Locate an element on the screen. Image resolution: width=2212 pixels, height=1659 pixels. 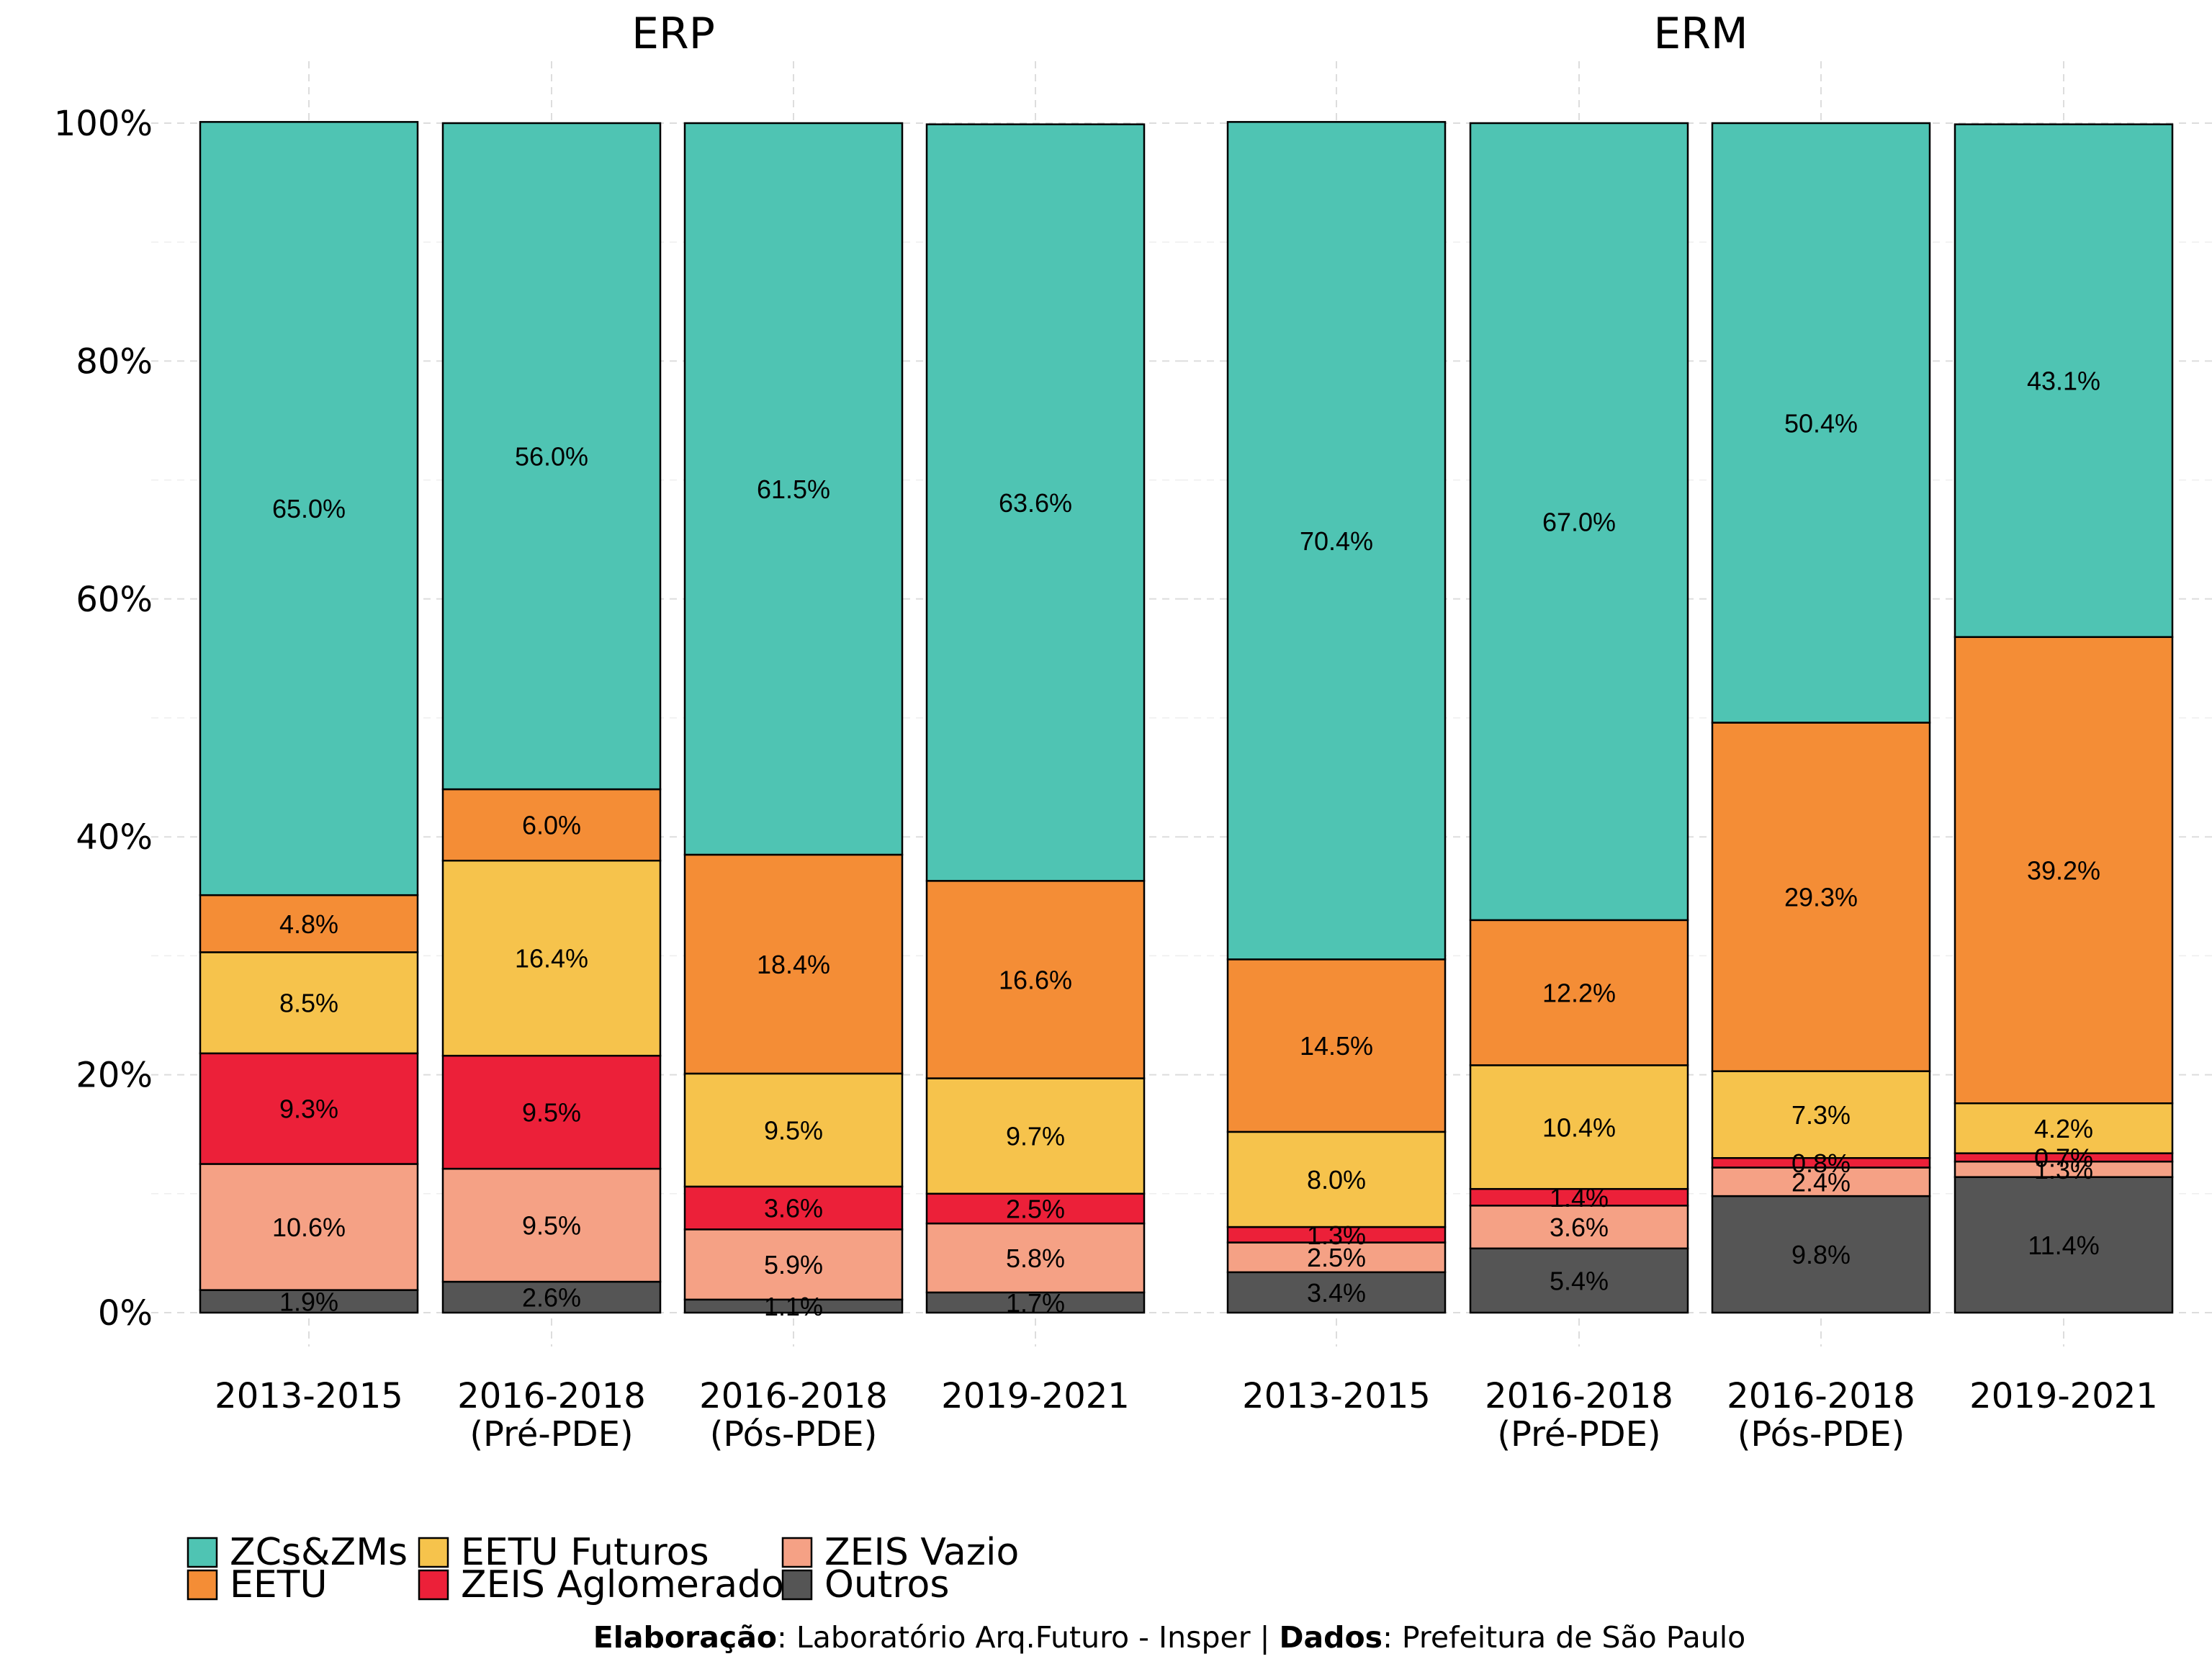
data-label: 16.4% is located at coordinates (551, 959).